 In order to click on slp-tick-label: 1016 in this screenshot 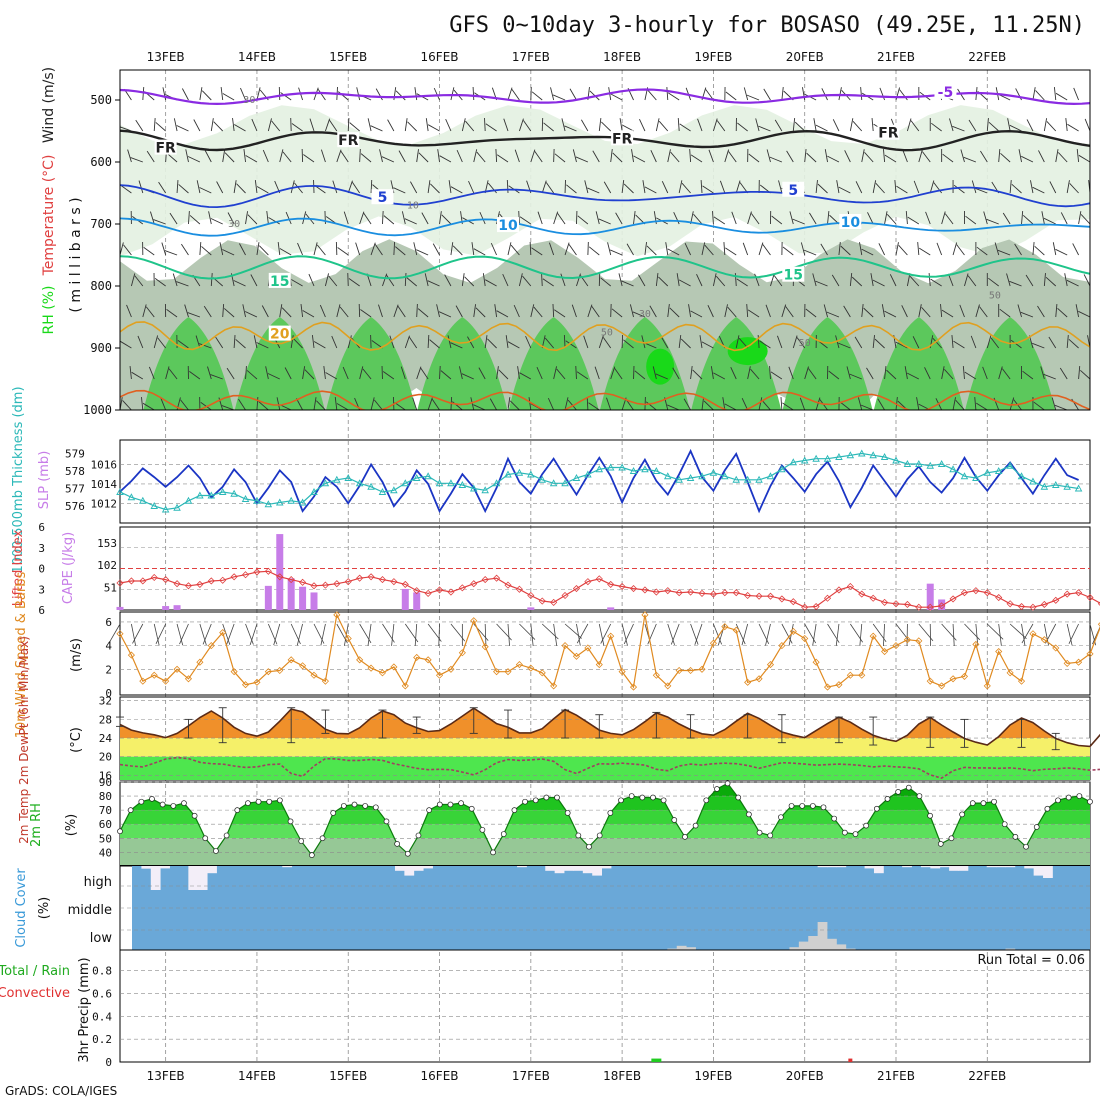, I will do `click(104, 465)`.